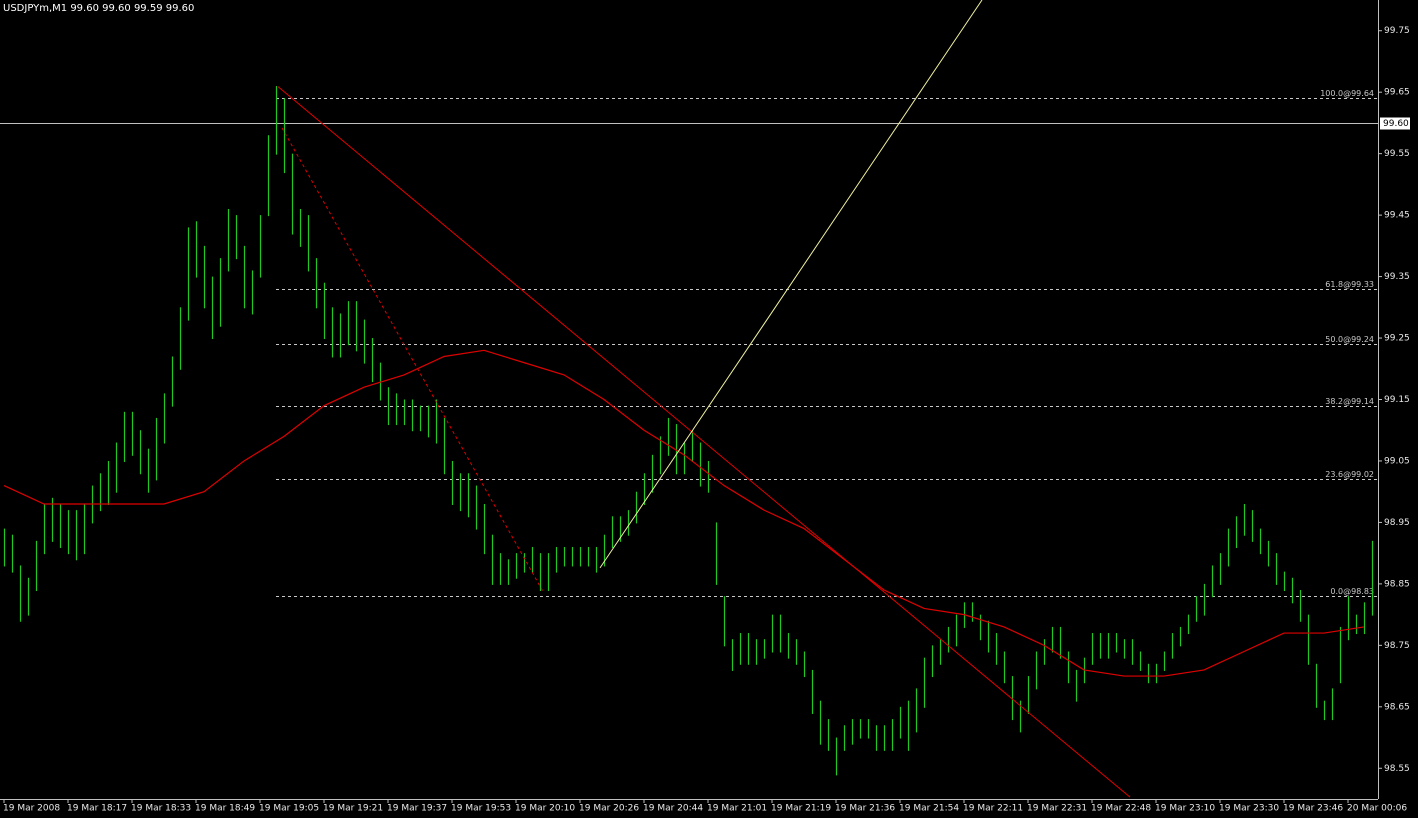 This screenshot has width=1418, height=818. Describe the element at coordinates (1397, 646) in the screenshot. I see `y-tick-label: 98.75` at that location.